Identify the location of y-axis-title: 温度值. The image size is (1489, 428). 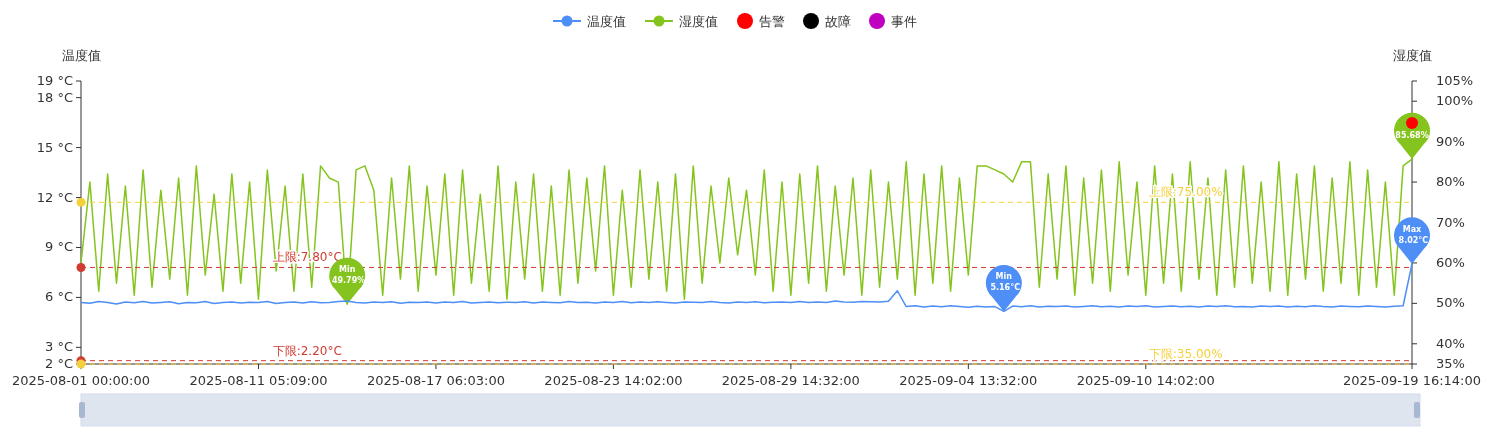
(81, 55).